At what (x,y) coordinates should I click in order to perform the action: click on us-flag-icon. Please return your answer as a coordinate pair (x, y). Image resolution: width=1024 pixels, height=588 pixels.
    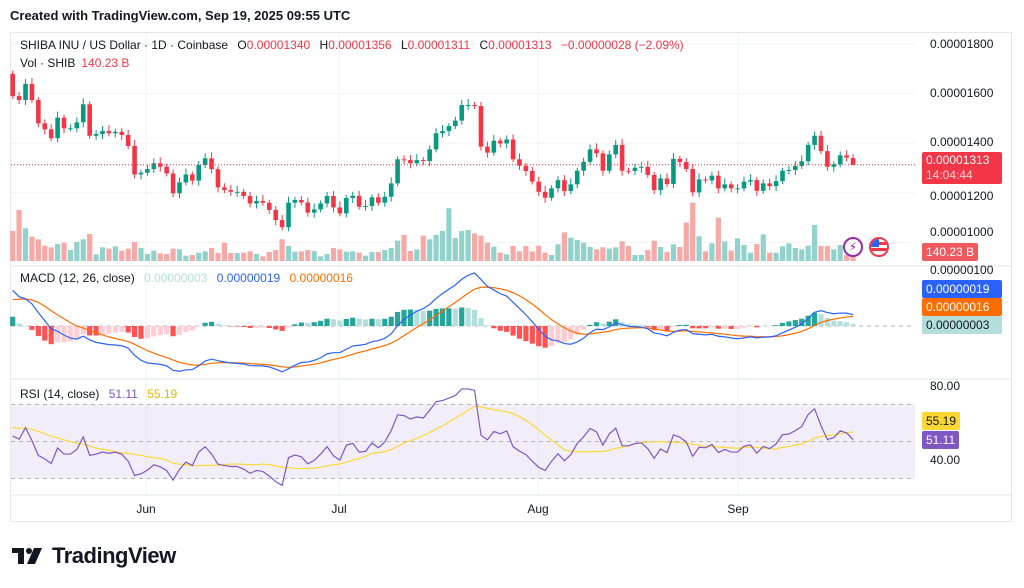
    Looking at the image, I should click on (879, 247).